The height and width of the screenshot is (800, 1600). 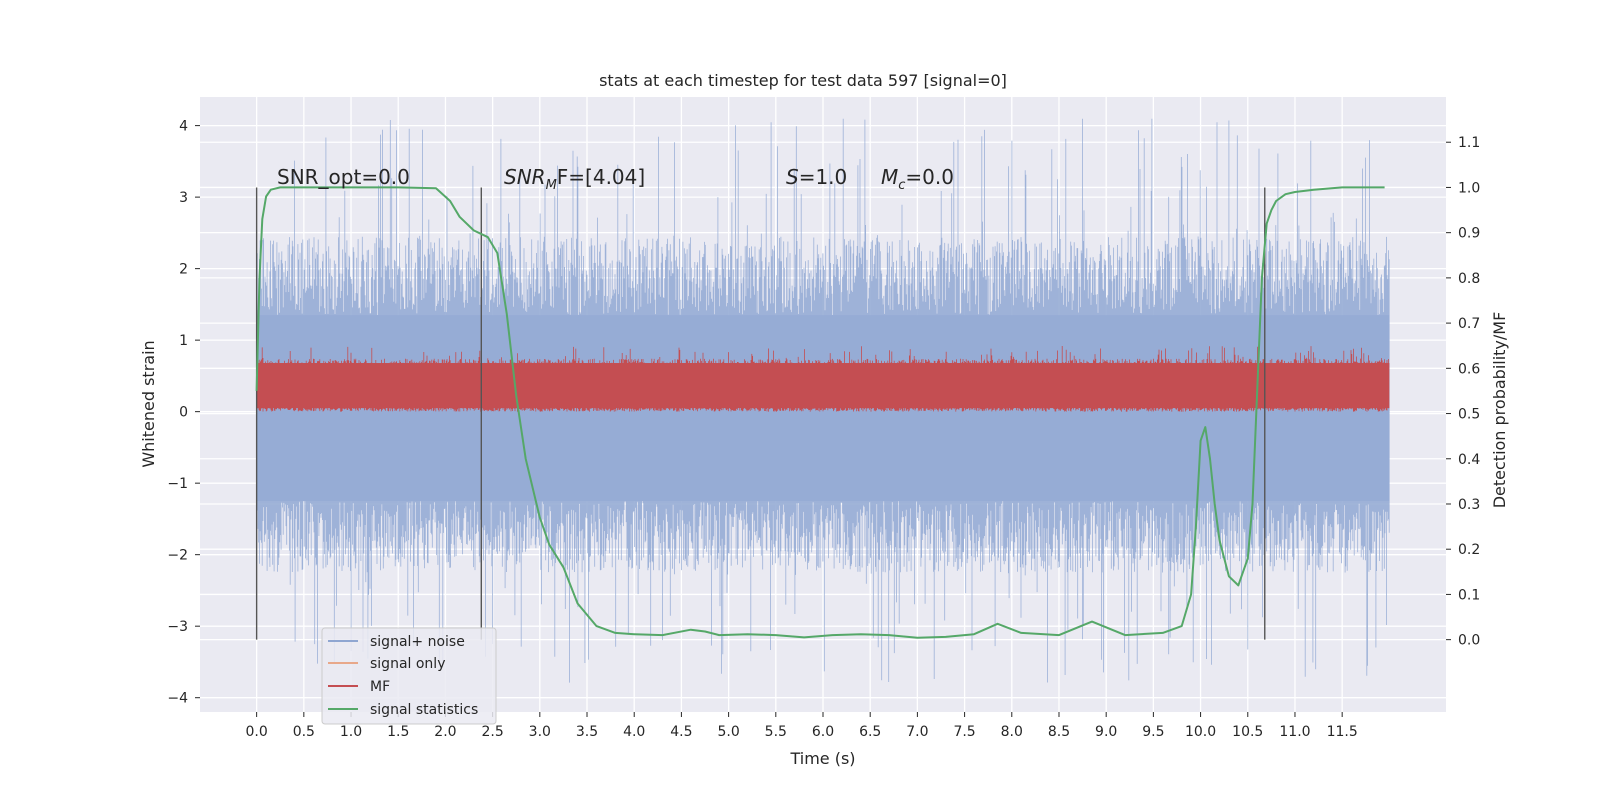 I want to click on x-tick-label: 0.5, so click(x=304, y=732).